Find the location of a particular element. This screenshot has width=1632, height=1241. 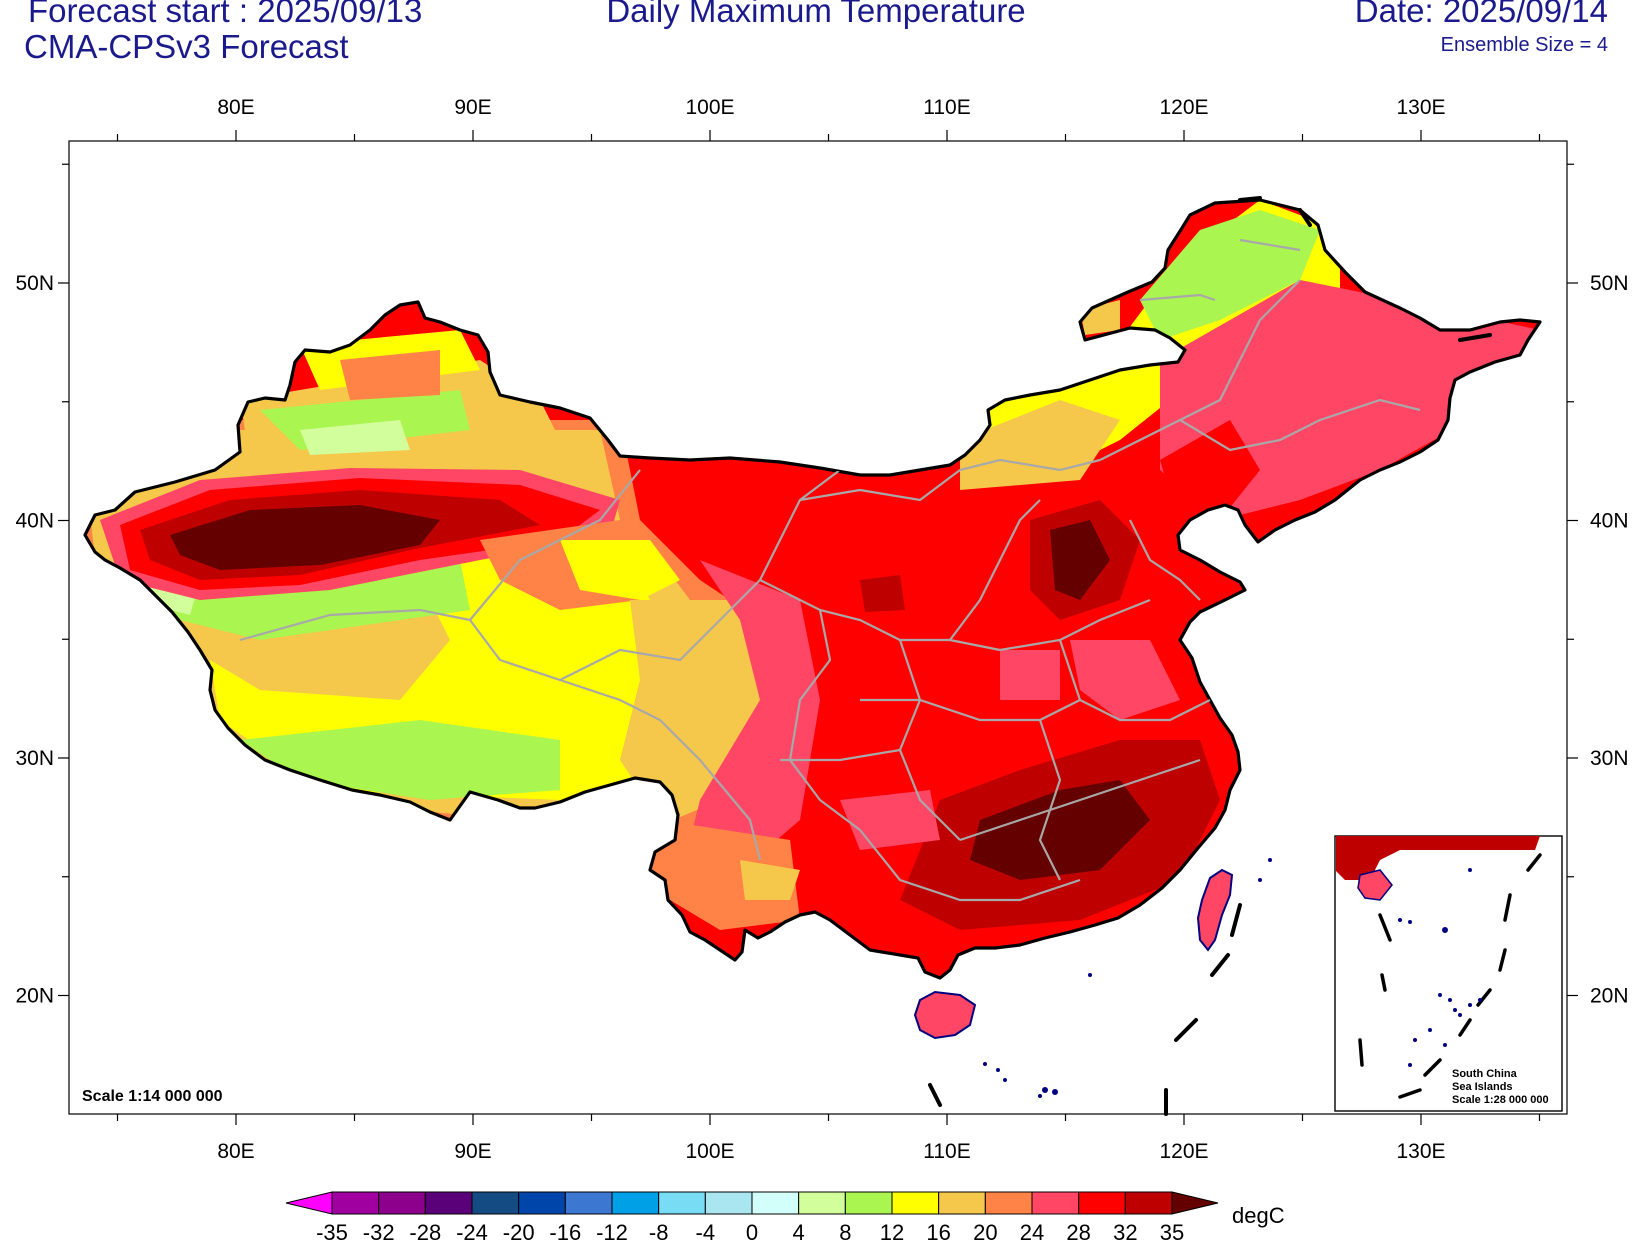

lat-label-right: 20N is located at coordinates (1609, 996).